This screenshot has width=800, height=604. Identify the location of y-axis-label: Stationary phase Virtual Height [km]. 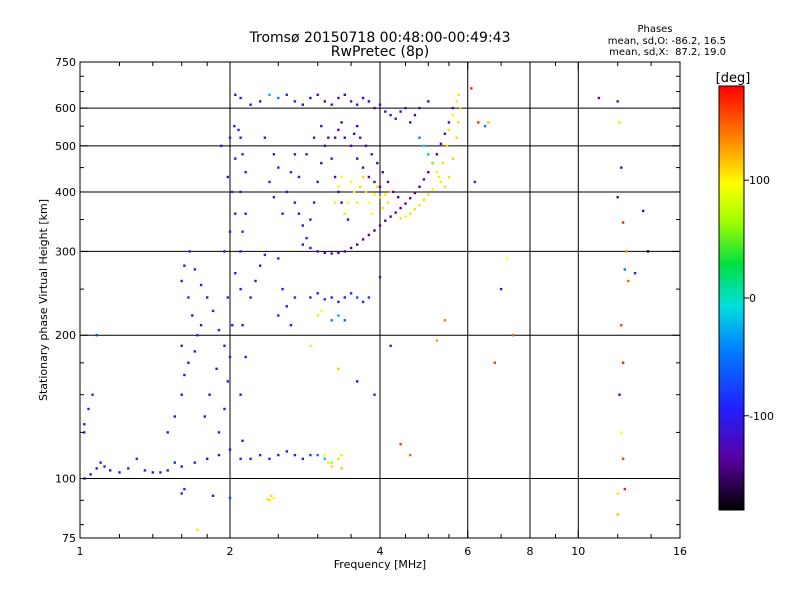
(43, 300).